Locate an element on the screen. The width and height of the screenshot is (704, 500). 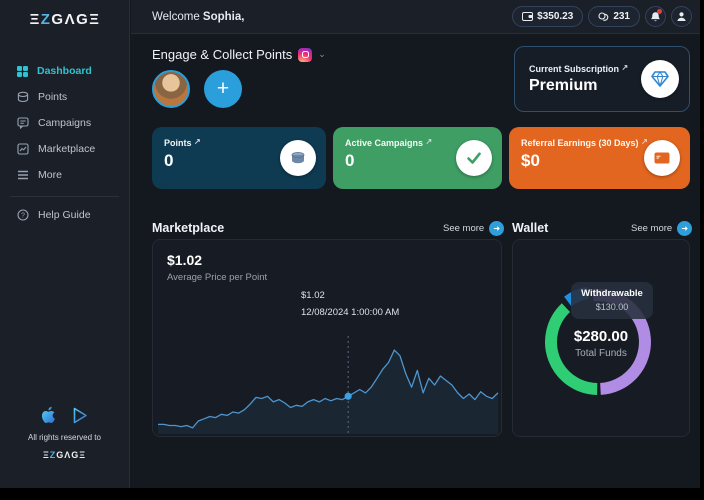
help-icon: ? is located at coordinates (23, 215).